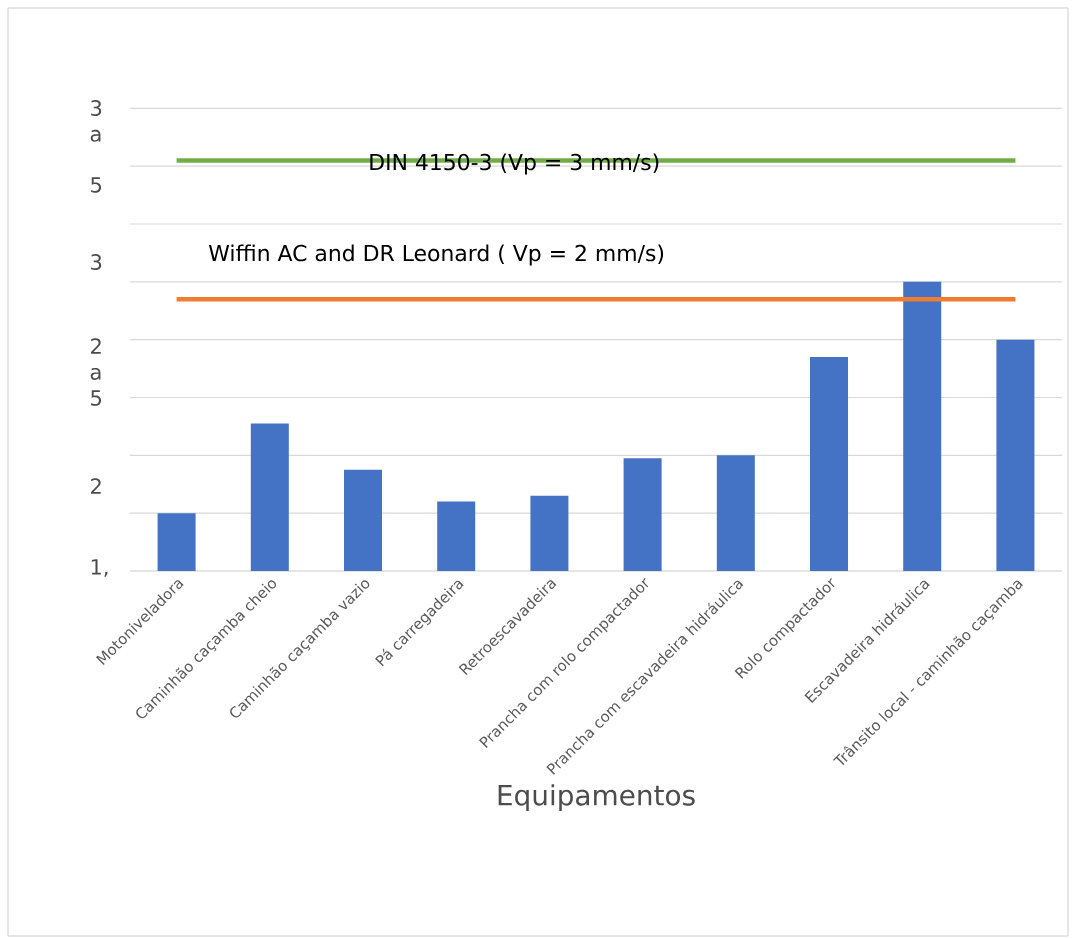  I want to click on text: 3 a, so click(96, 121).